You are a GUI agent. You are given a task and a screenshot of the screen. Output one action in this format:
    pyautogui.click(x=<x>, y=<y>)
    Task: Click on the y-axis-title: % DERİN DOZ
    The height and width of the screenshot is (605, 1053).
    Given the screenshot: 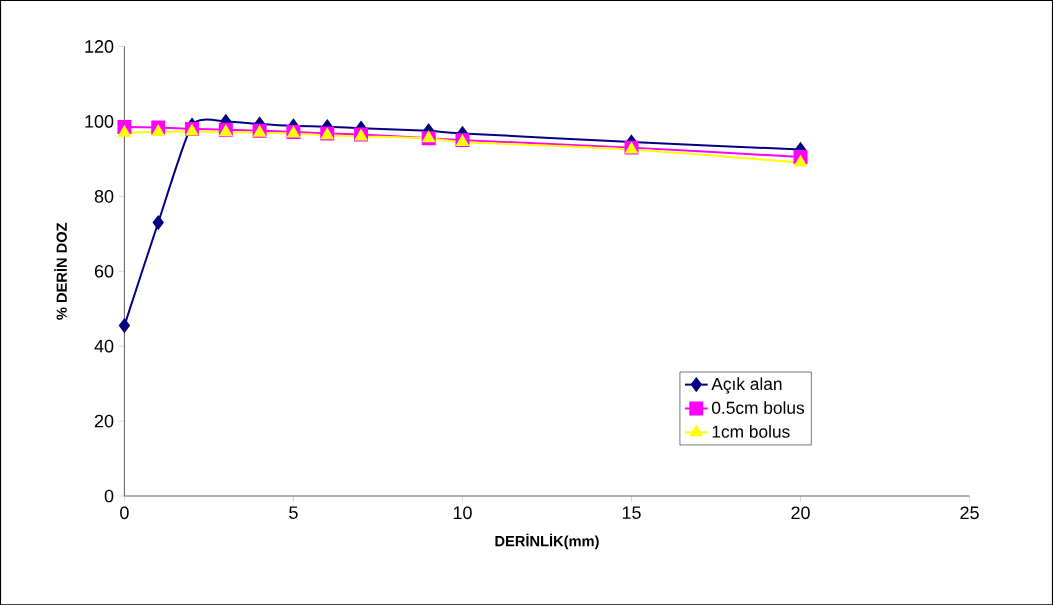 What is the action you would take?
    pyautogui.click(x=60, y=271)
    